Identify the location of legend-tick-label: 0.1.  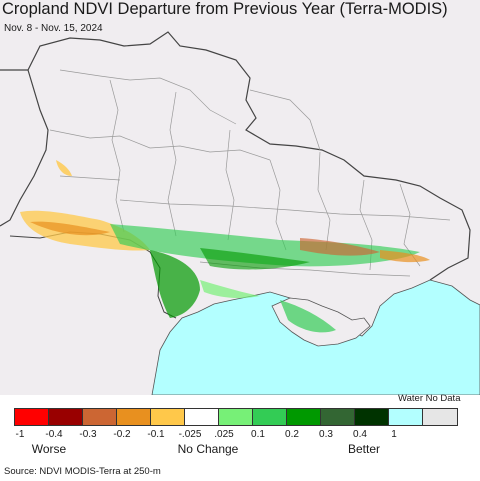
(258, 434).